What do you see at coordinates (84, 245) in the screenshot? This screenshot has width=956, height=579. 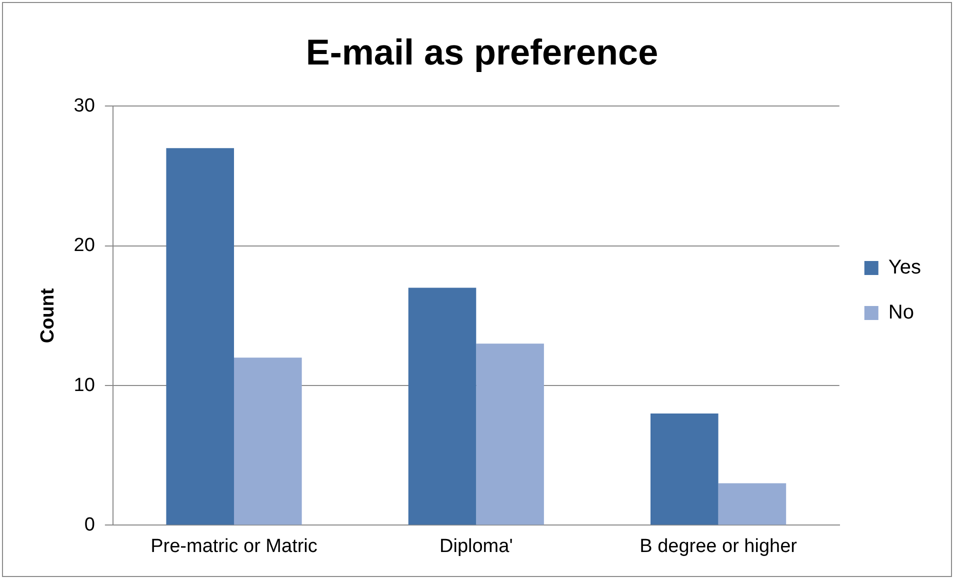 I see `y-tick-label: 20` at bounding box center [84, 245].